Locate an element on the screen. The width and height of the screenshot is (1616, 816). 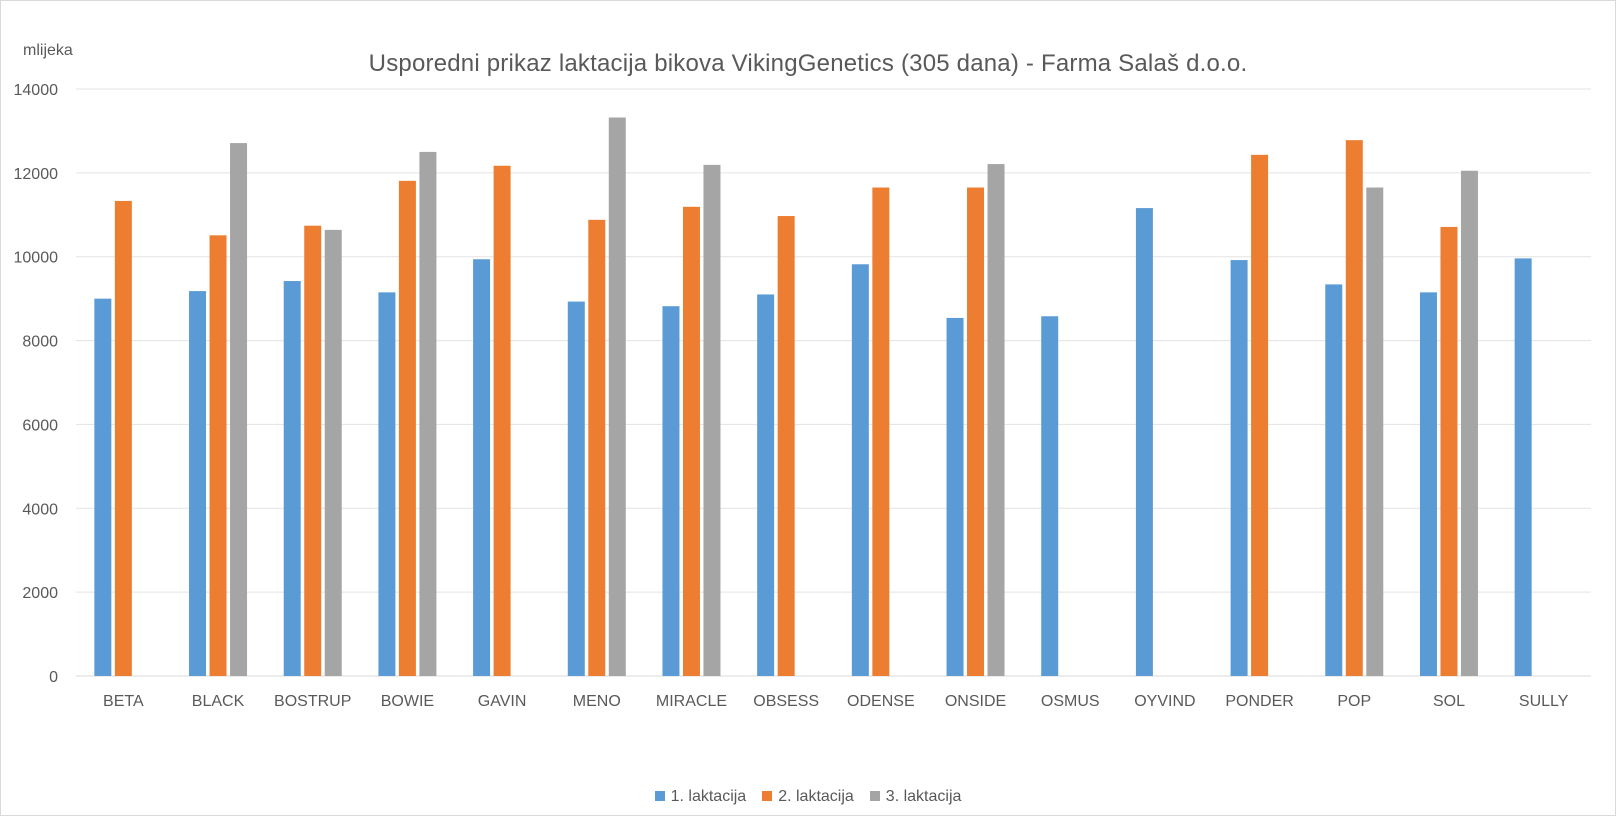
x-tick-label: ODENSE is located at coordinates (881, 701).